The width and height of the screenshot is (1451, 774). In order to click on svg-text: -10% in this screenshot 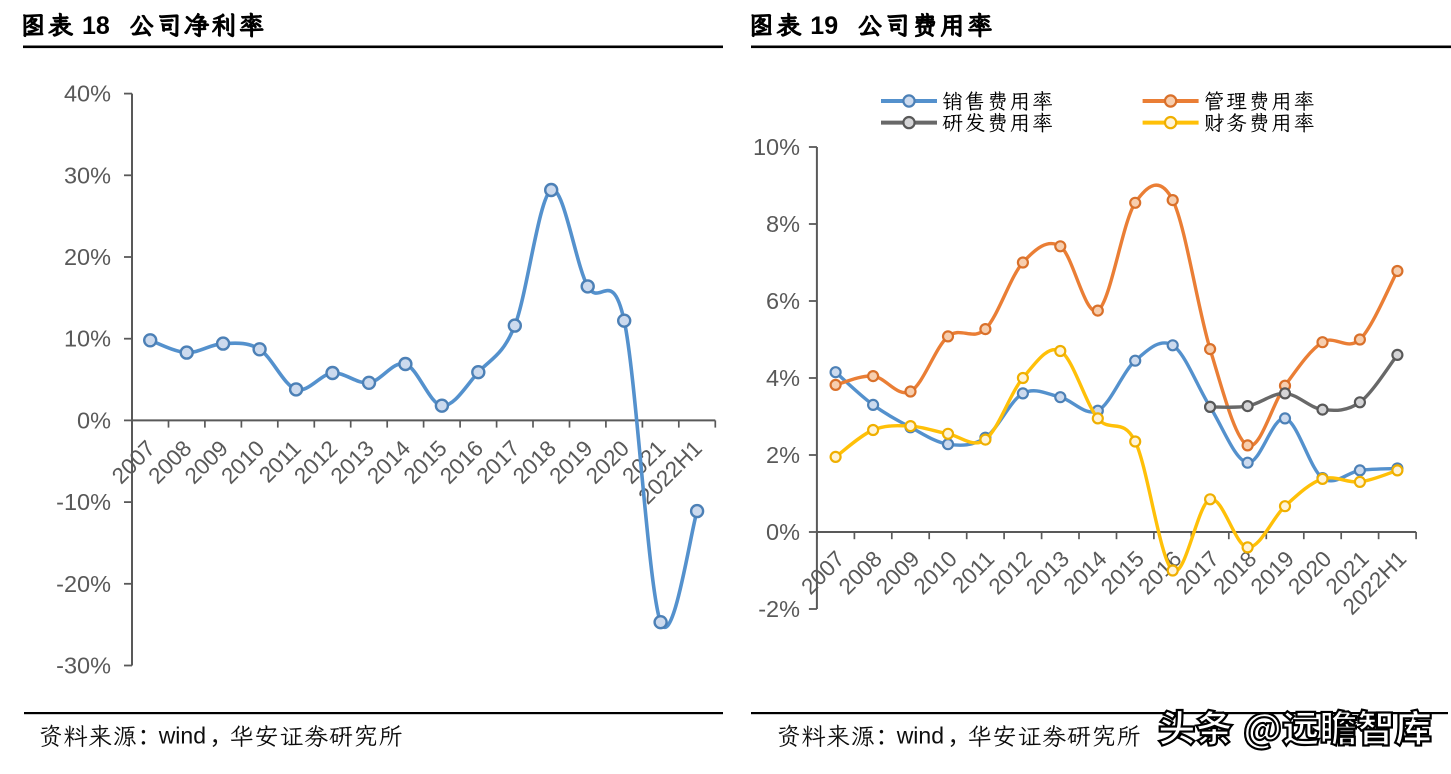, I will do `click(83, 502)`.